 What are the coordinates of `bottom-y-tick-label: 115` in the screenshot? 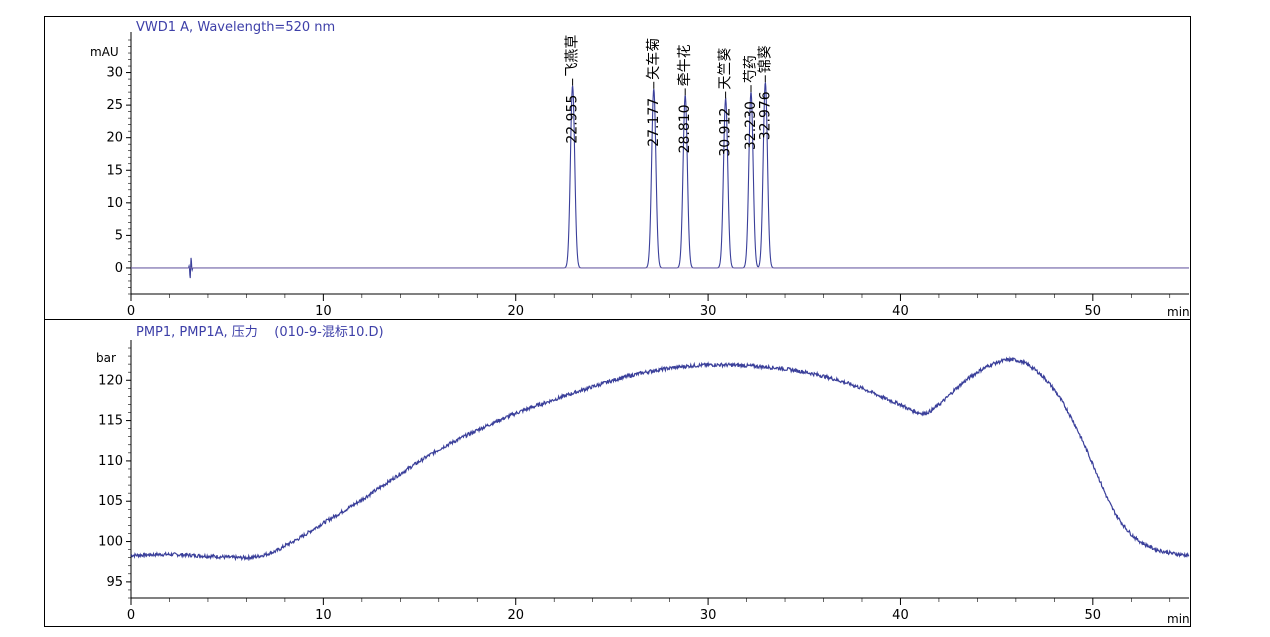 It's located at (110, 421).